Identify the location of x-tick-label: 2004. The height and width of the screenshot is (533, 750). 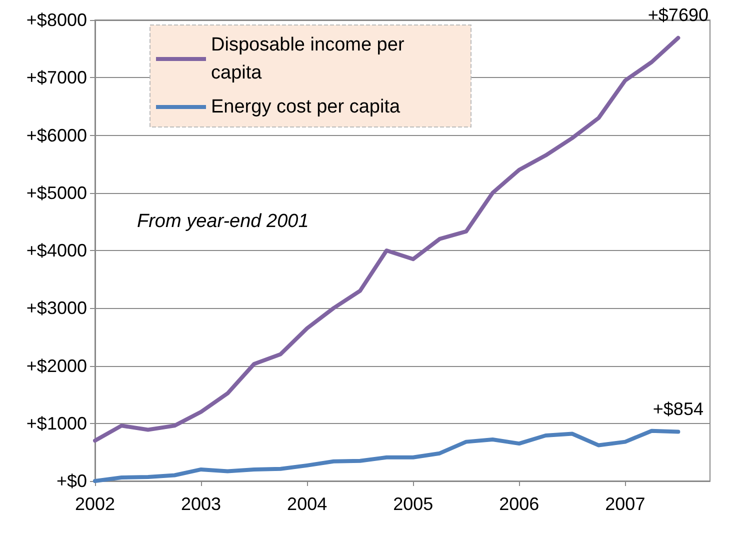
(307, 504).